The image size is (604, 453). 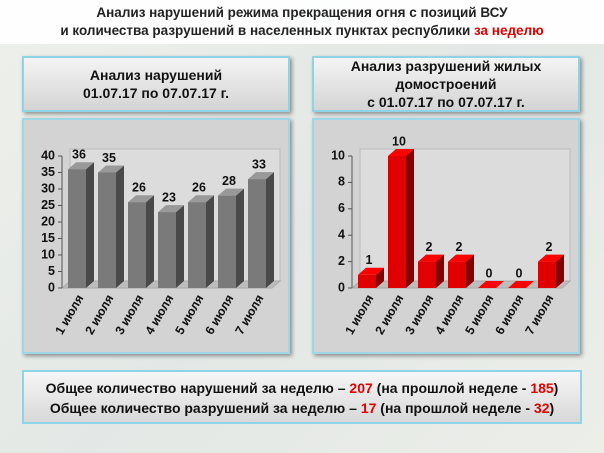 What do you see at coordinates (156, 84) in the screenshot?
I see `panel-title: Анализ нарушений 01.07.17 по 07.07.17 г.` at bounding box center [156, 84].